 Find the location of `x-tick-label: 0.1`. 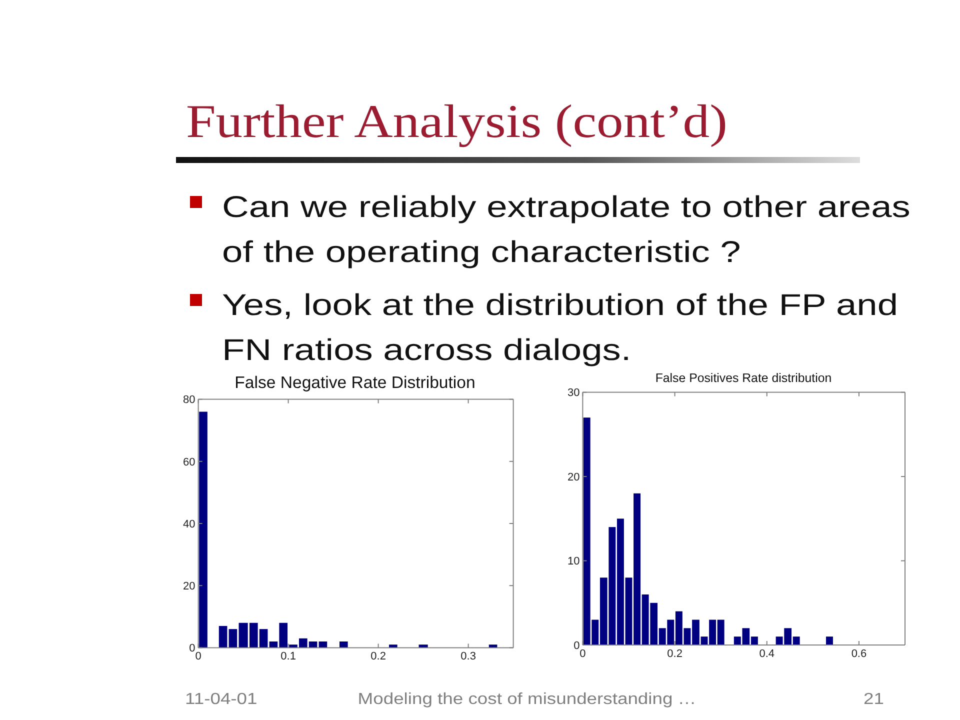

x-tick-label: 0.1 is located at coordinates (288, 656).